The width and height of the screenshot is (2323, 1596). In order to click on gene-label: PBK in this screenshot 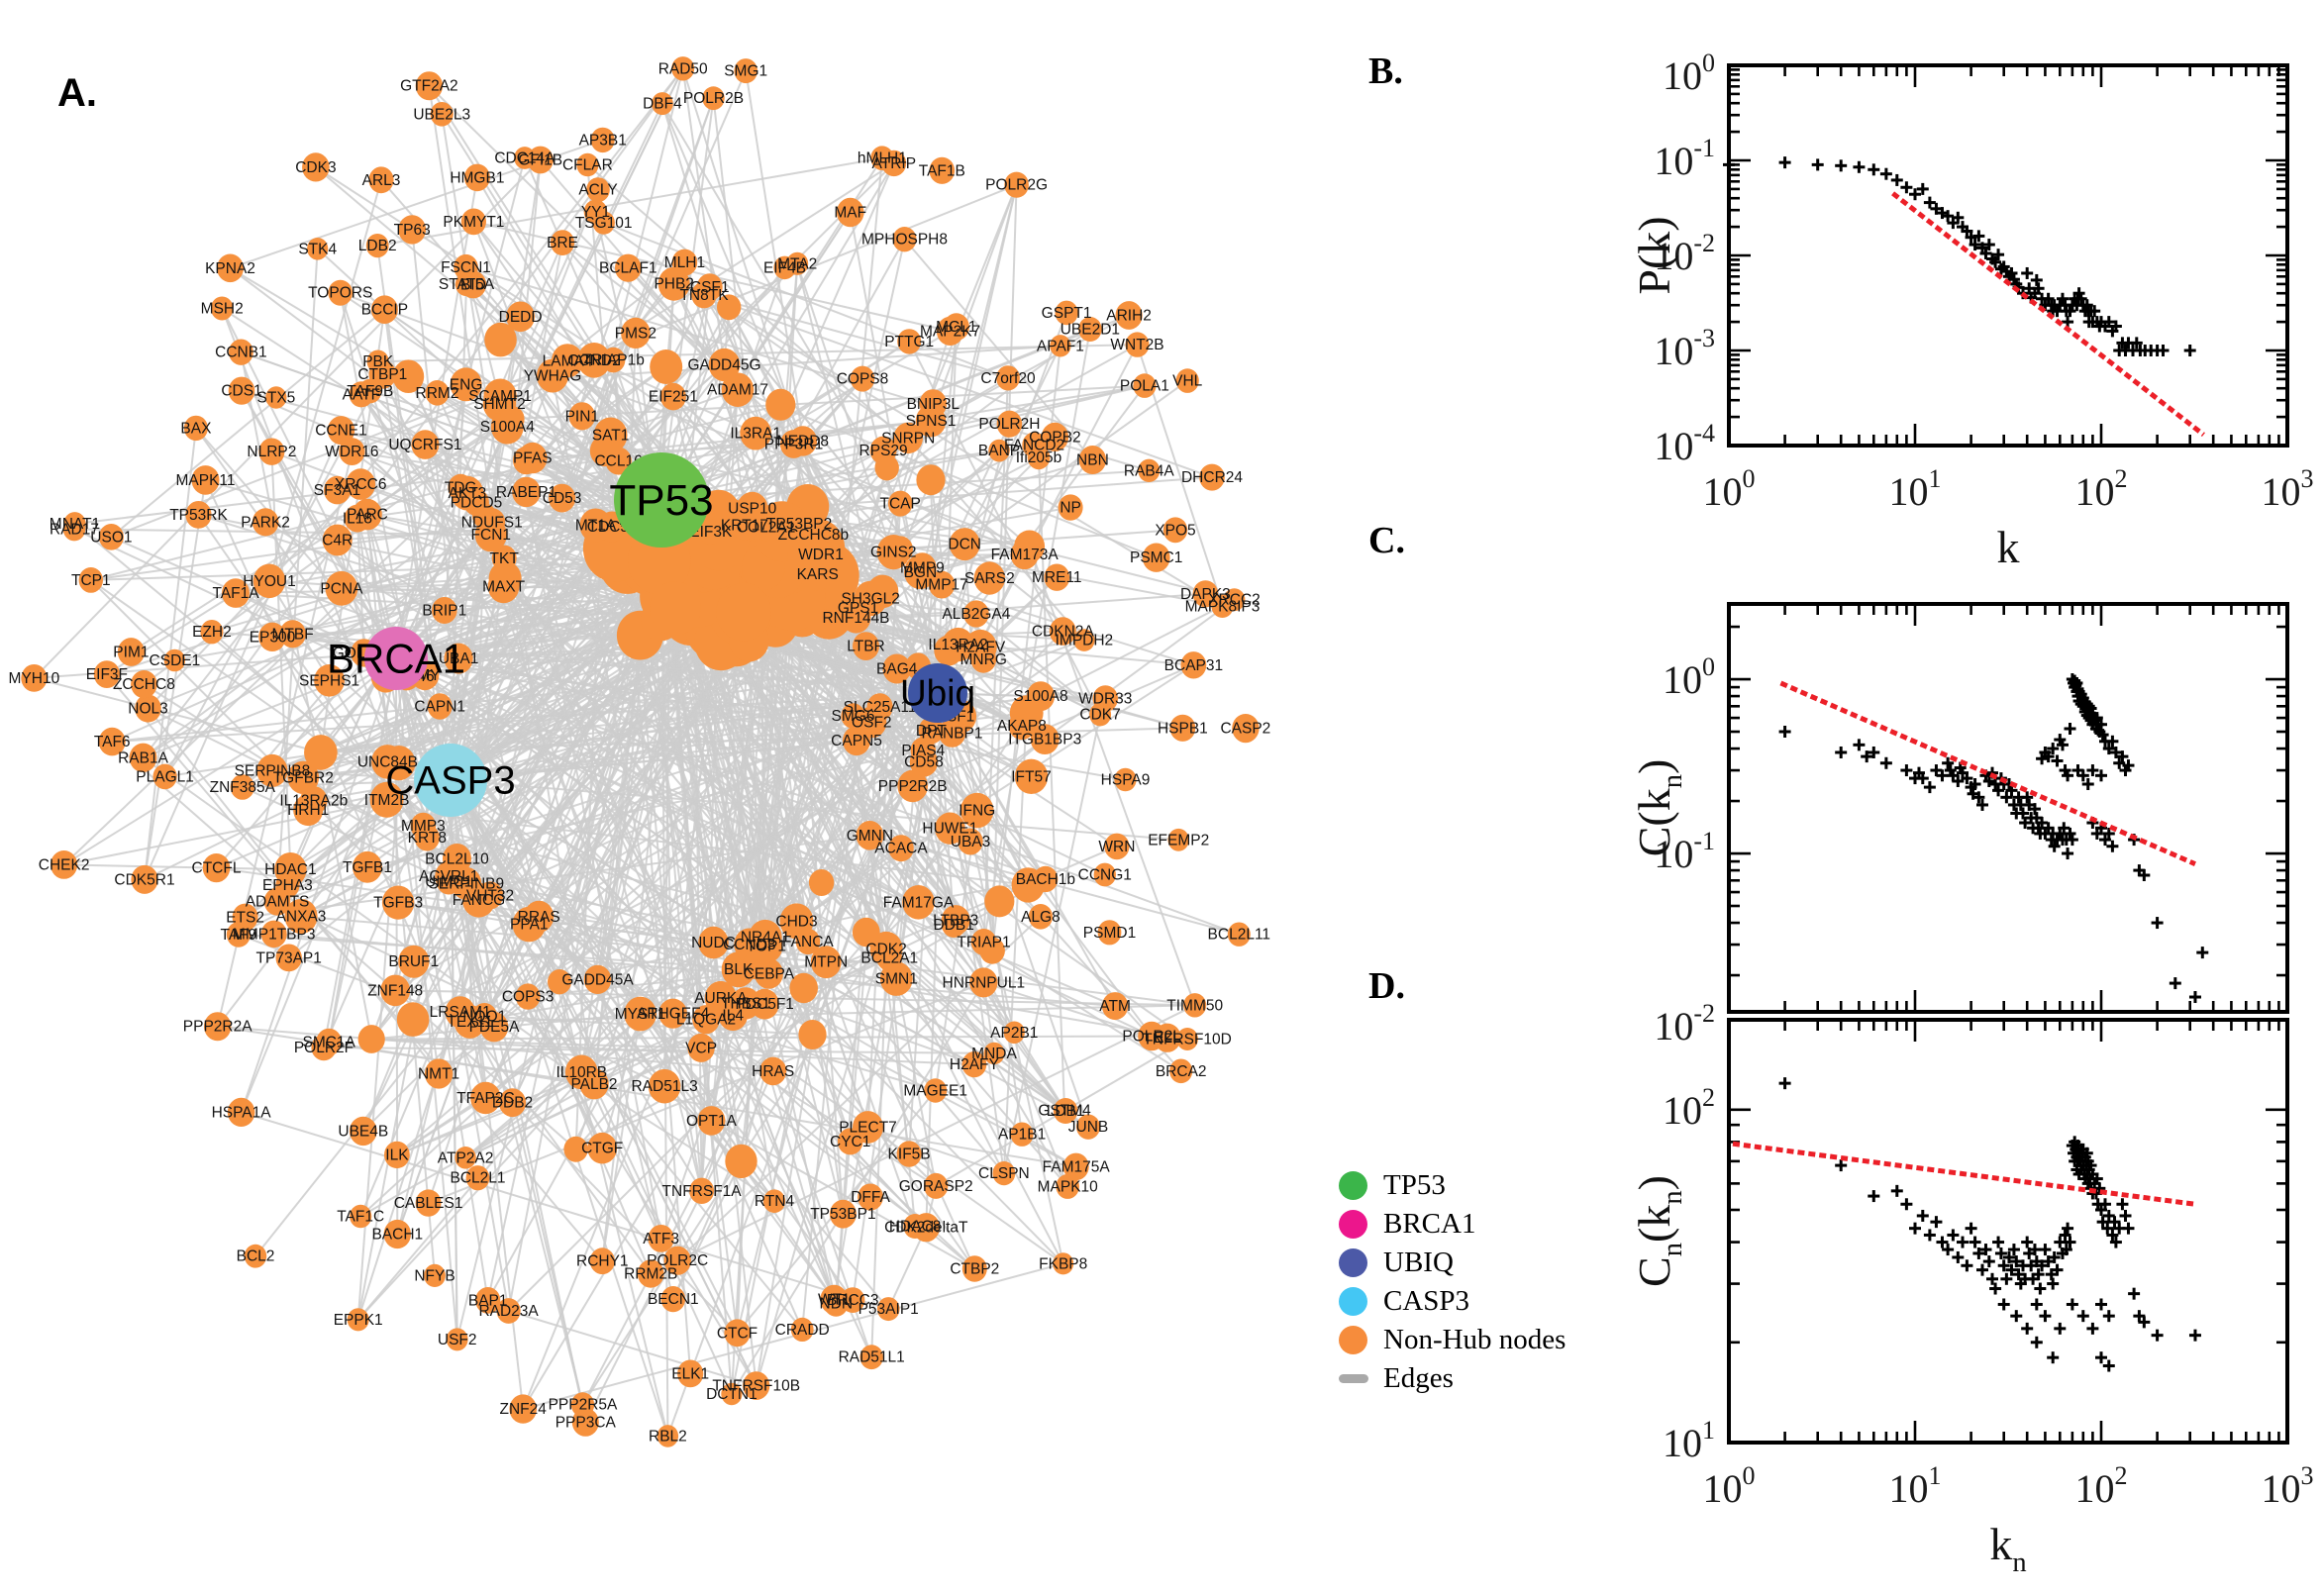, I will do `click(378, 361)`.